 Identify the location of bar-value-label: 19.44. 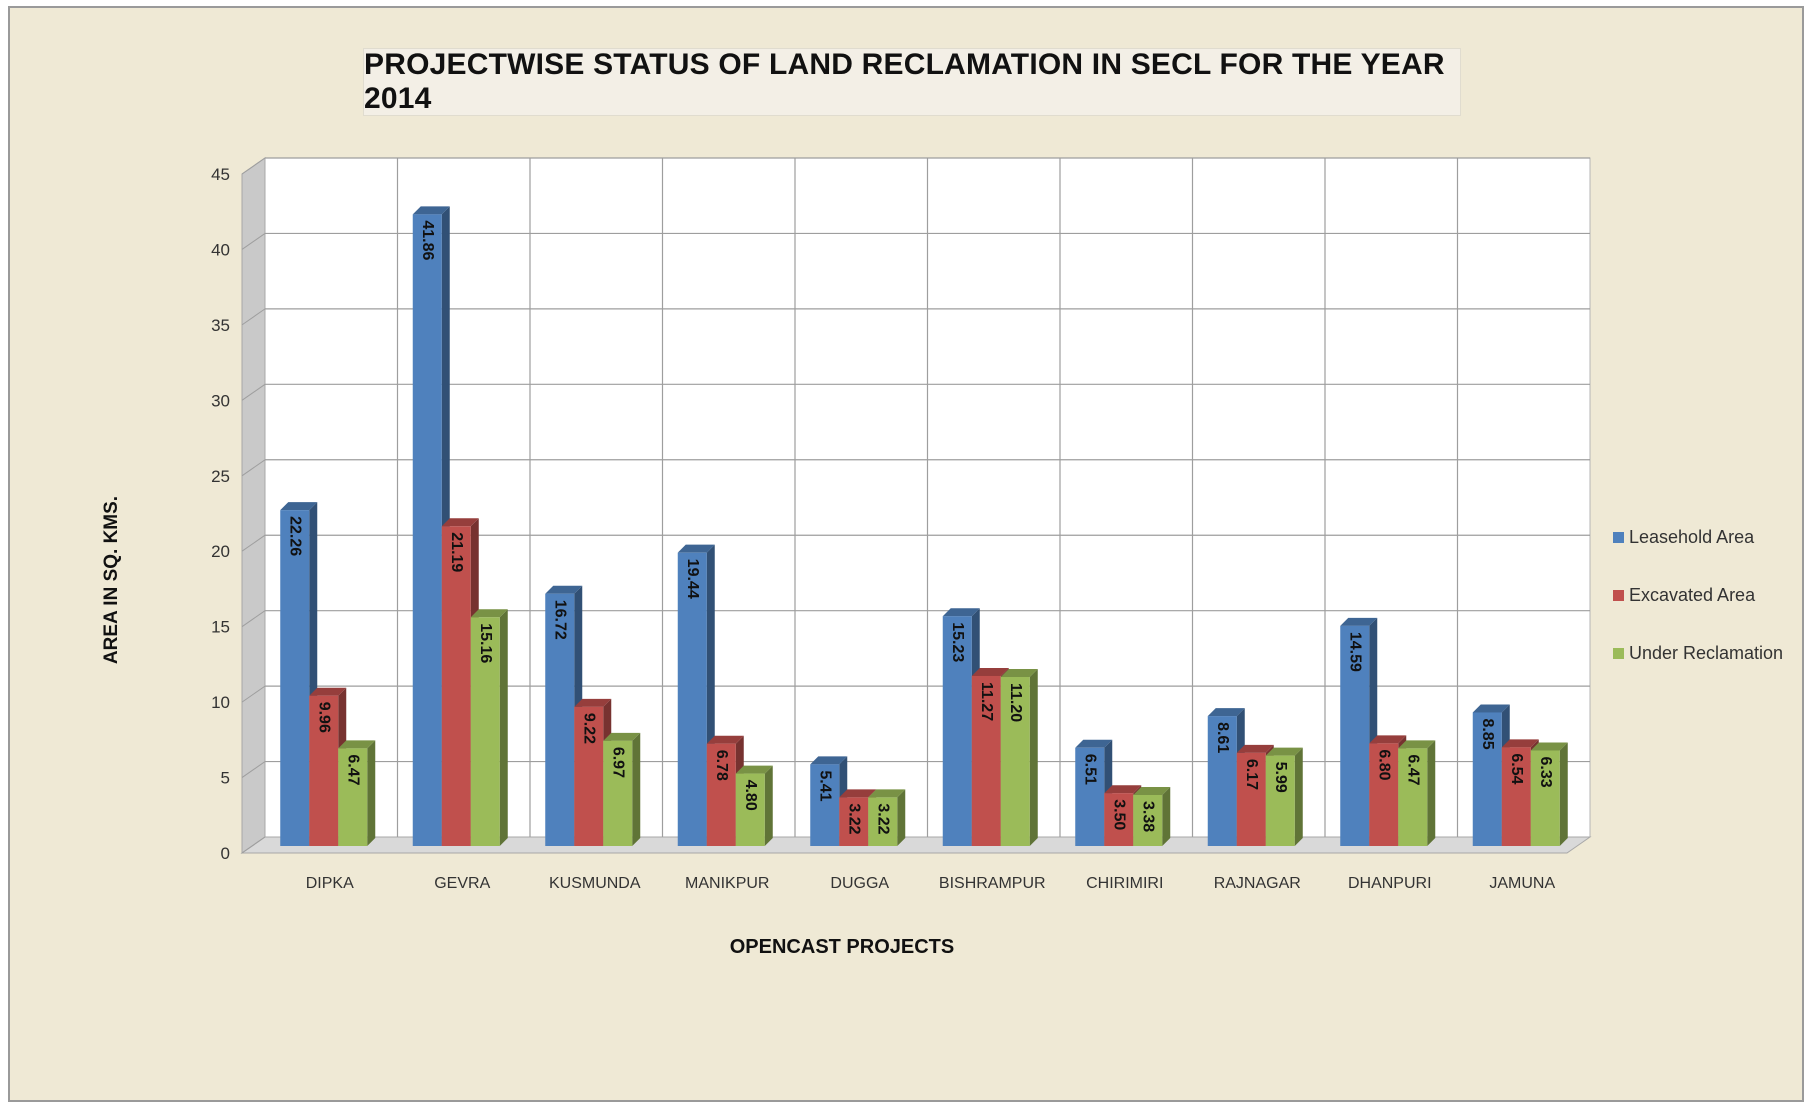
(692, 579).